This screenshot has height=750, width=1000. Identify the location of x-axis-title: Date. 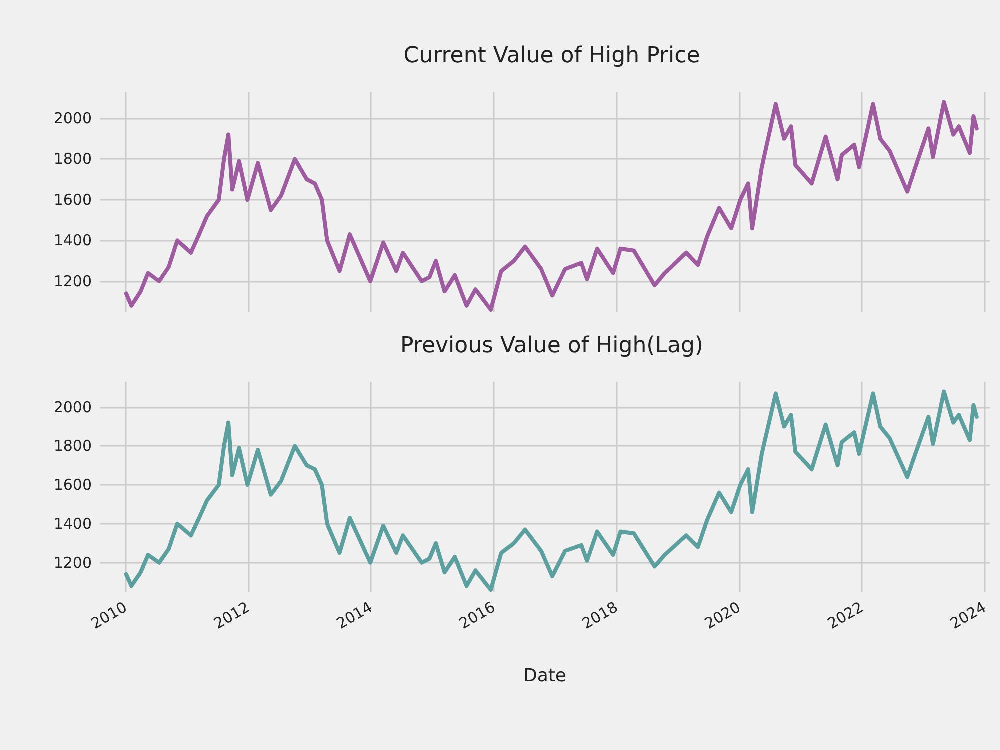
(545, 676).